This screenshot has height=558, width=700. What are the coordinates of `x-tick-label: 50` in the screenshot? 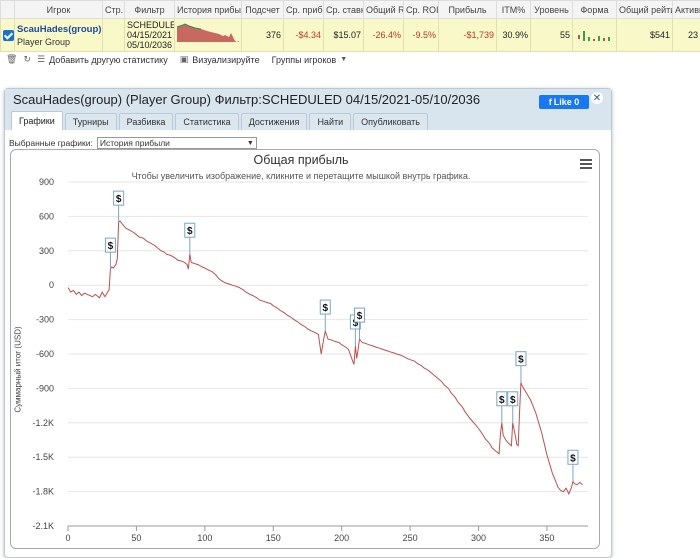 It's located at (136, 538).